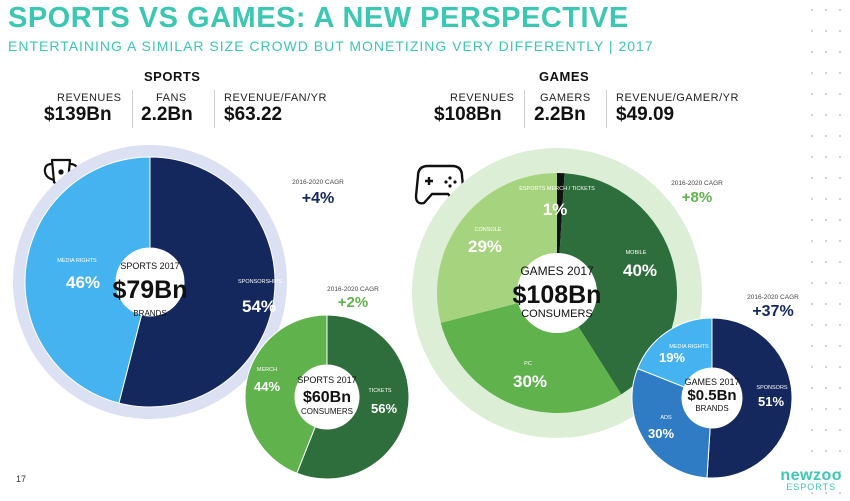 This screenshot has width=850, height=501. I want to click on games-gamers-stat: GAMERS 2.2Bn, so click(562, 109).